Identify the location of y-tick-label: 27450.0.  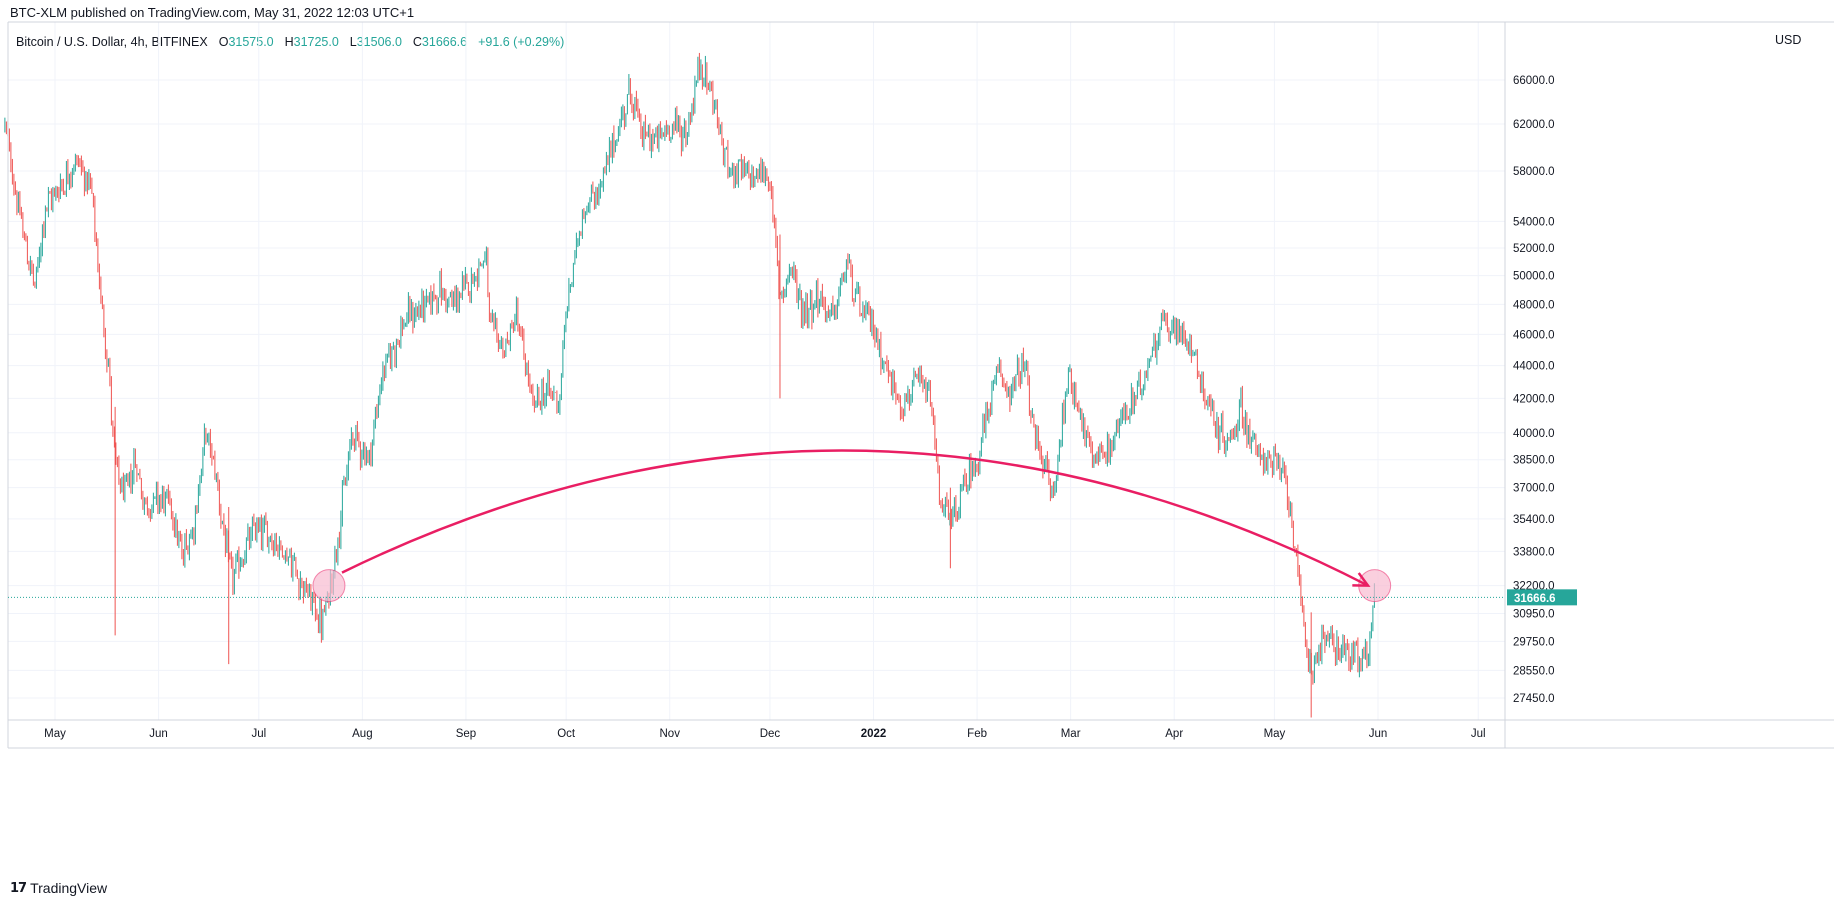
(1534, 699).